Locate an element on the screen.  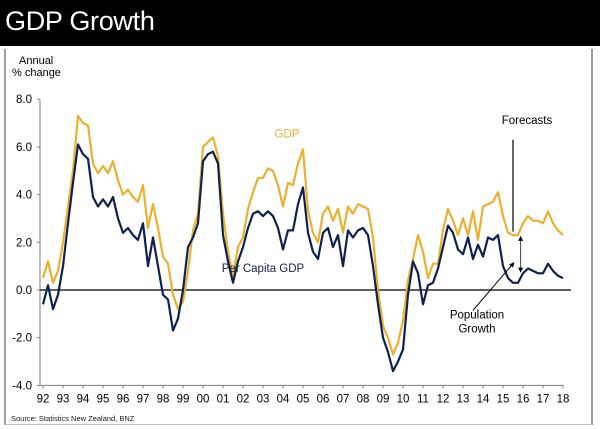
y-tick-label: 2.0 is located at coordinates (24, 243).